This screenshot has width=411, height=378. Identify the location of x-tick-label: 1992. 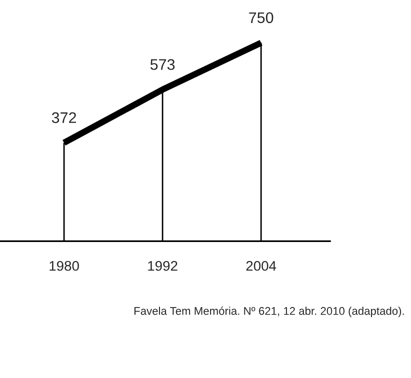
(163, 265).